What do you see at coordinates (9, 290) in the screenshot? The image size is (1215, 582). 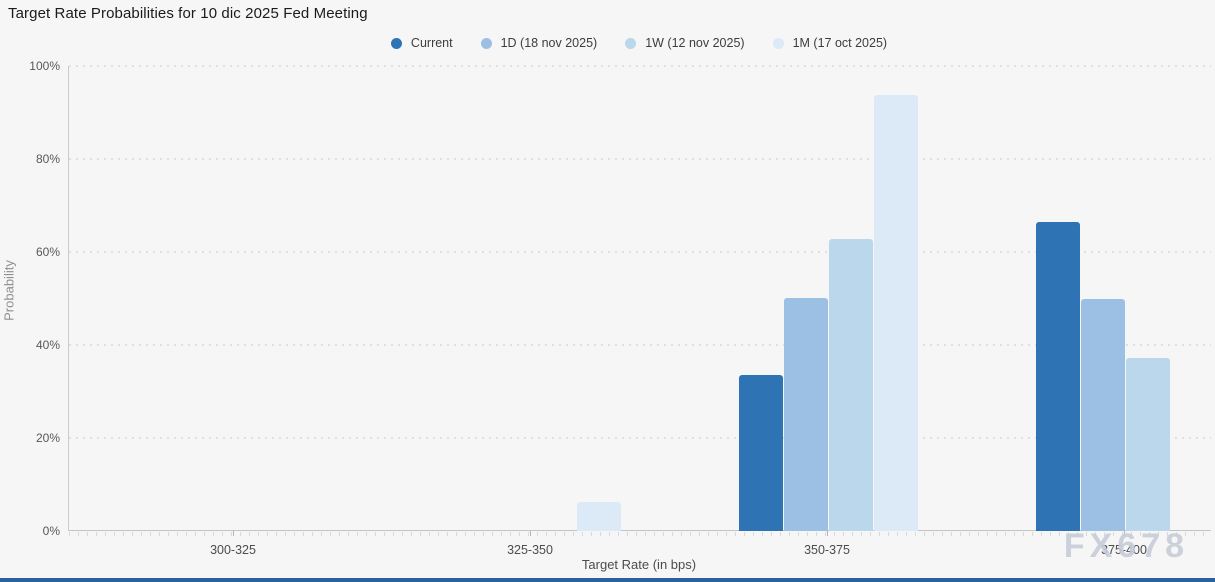 I see `y-axis-title: Probability` at bounding box center [9, 290].